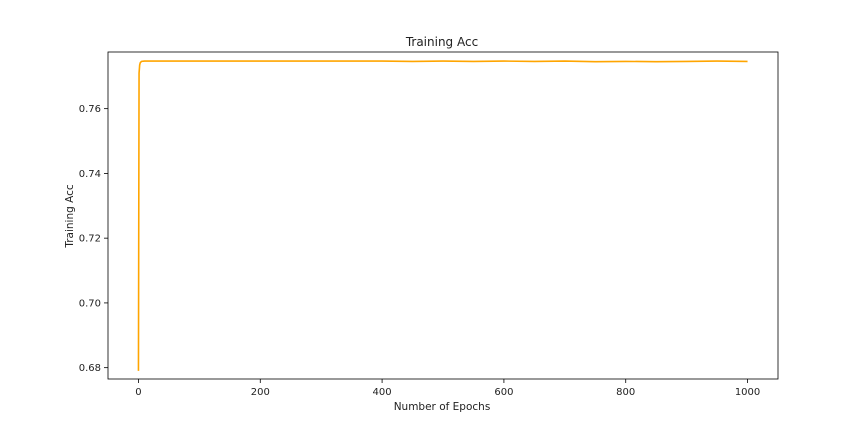  Describe the element at coordinates (441, 42) in the screenshot. I see `chart-title: Training Acc` at that location.